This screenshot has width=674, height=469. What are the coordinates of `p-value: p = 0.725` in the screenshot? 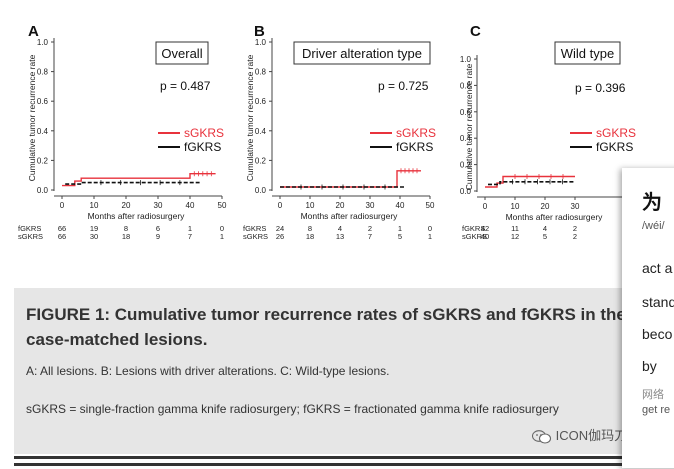 It's located at (403, 86).